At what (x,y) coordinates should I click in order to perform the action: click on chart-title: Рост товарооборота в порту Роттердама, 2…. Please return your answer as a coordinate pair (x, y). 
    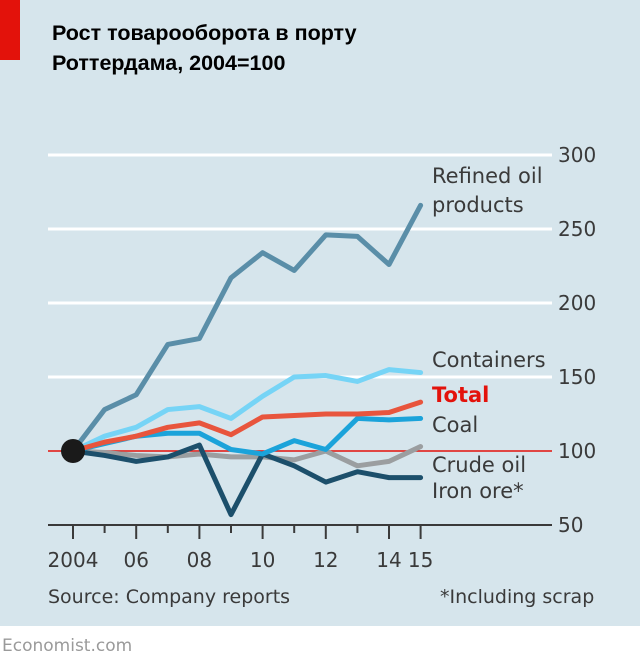
    Looking at the image, I should click on (332, 48).